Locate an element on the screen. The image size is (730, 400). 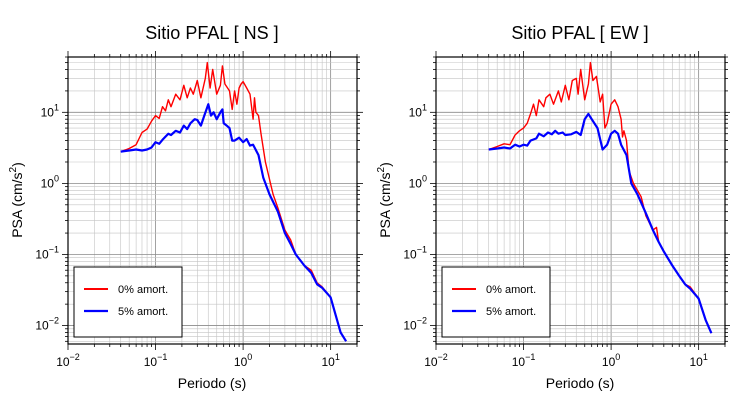
x-tick-labels-ns: 10⁻² 10⁻¹ 10⁰ 10¹ is located at coordinates (198, 360).